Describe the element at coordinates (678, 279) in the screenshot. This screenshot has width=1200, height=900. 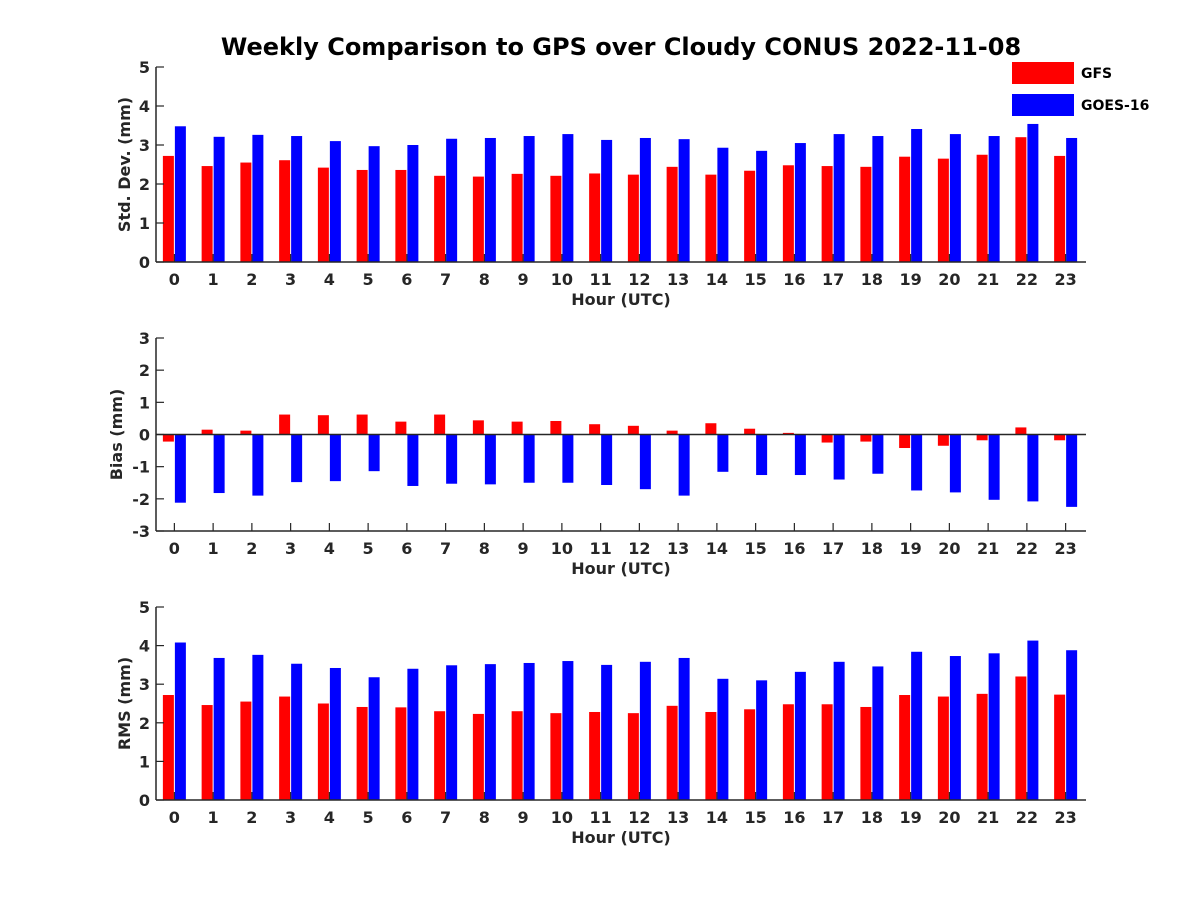
I see `x-tick-label: 13` at that location.